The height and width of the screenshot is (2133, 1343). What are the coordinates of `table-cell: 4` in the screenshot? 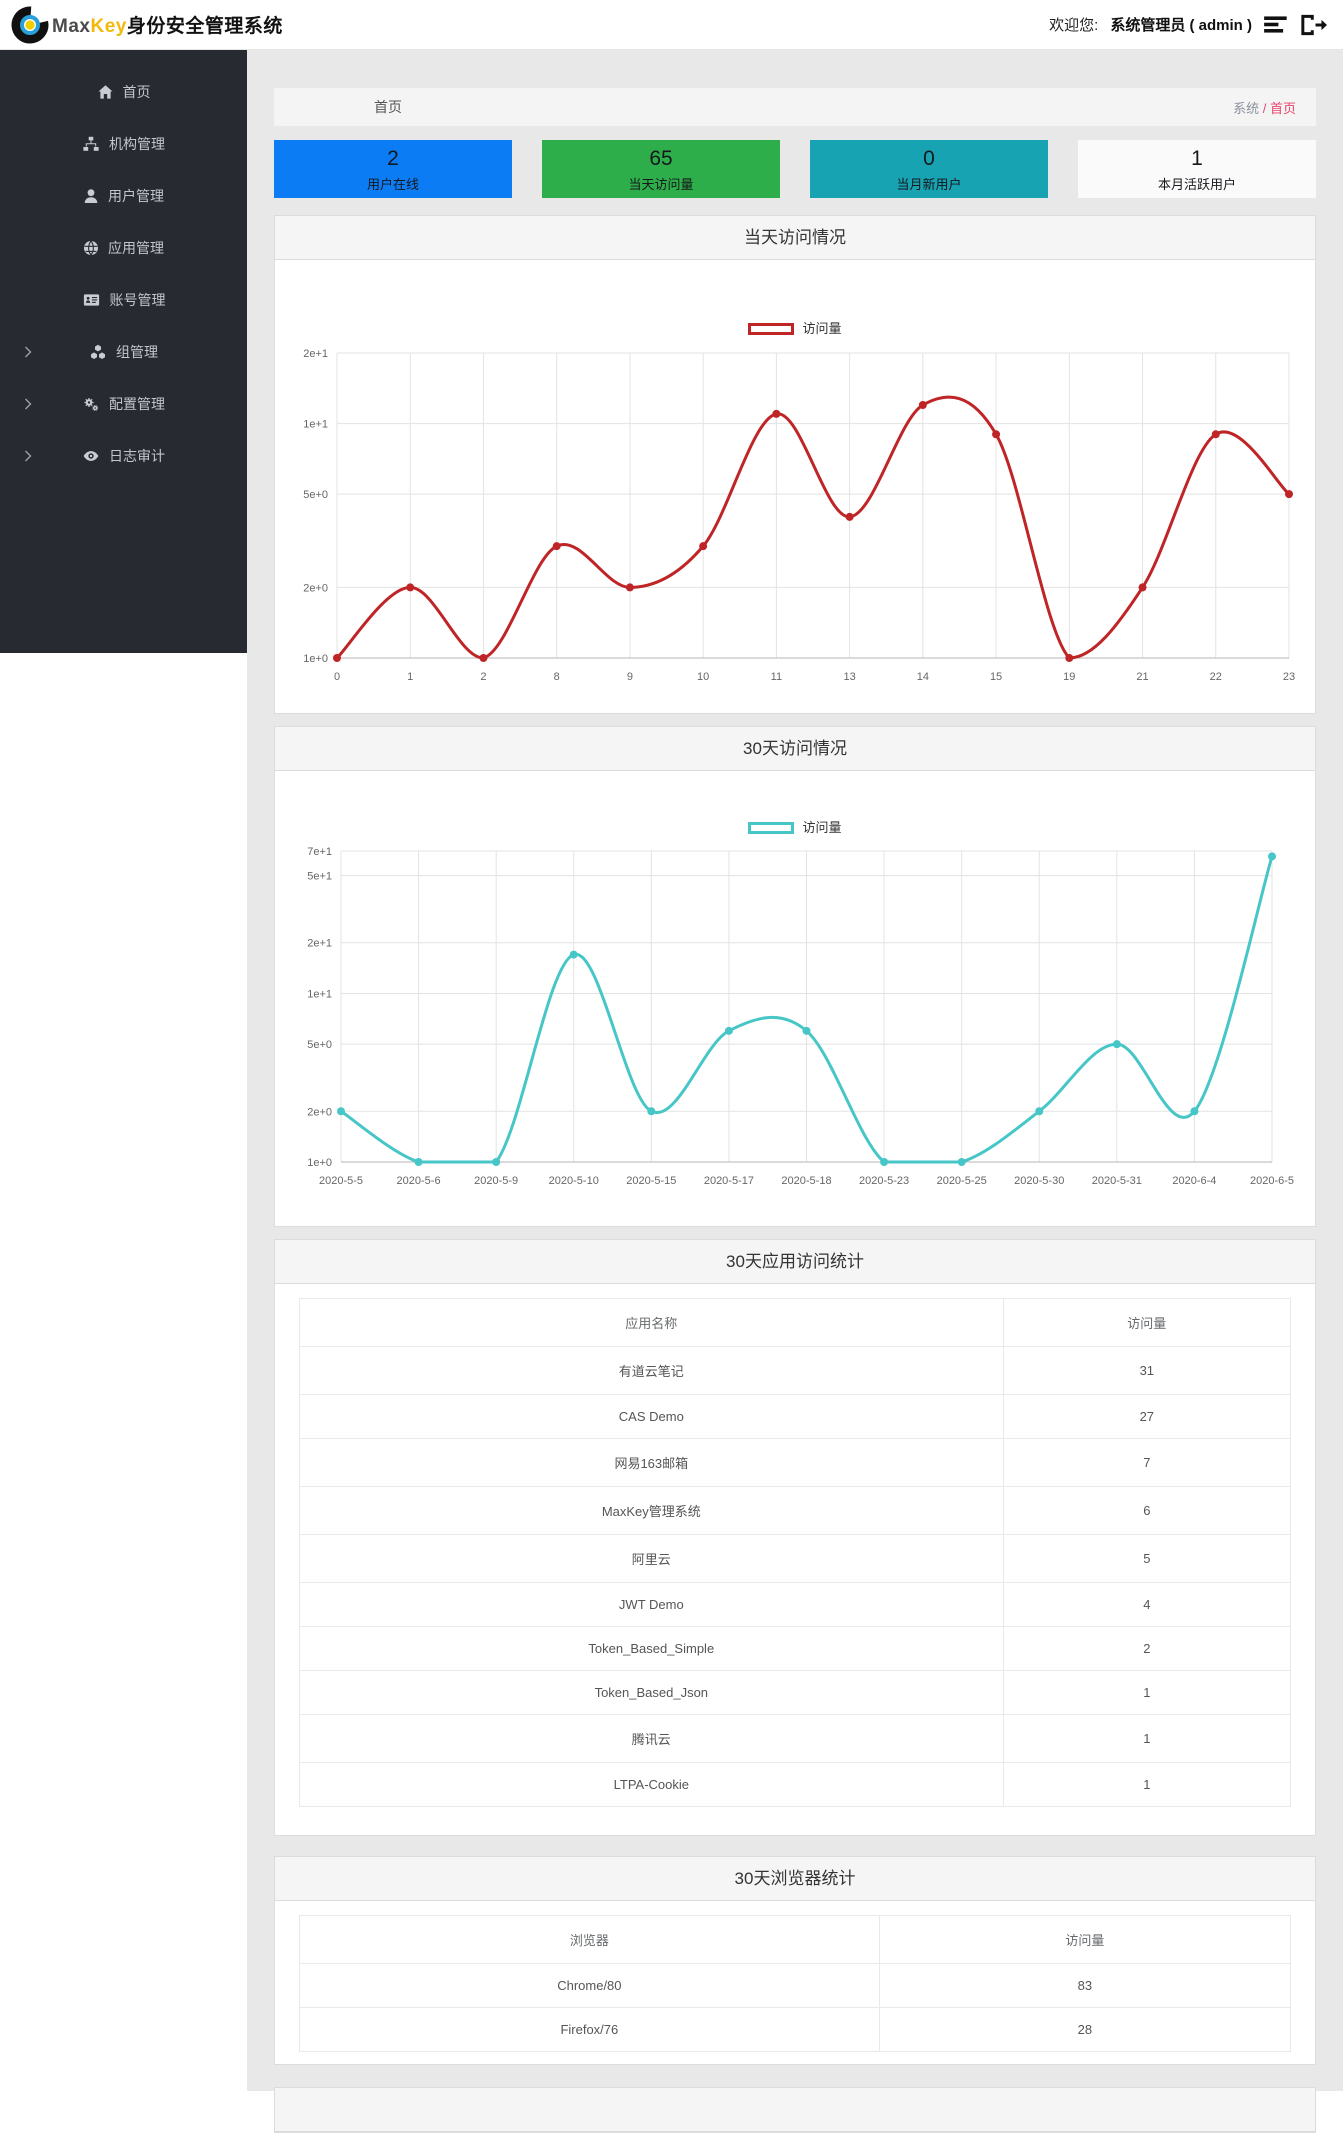 It's located at (1147, 1604).